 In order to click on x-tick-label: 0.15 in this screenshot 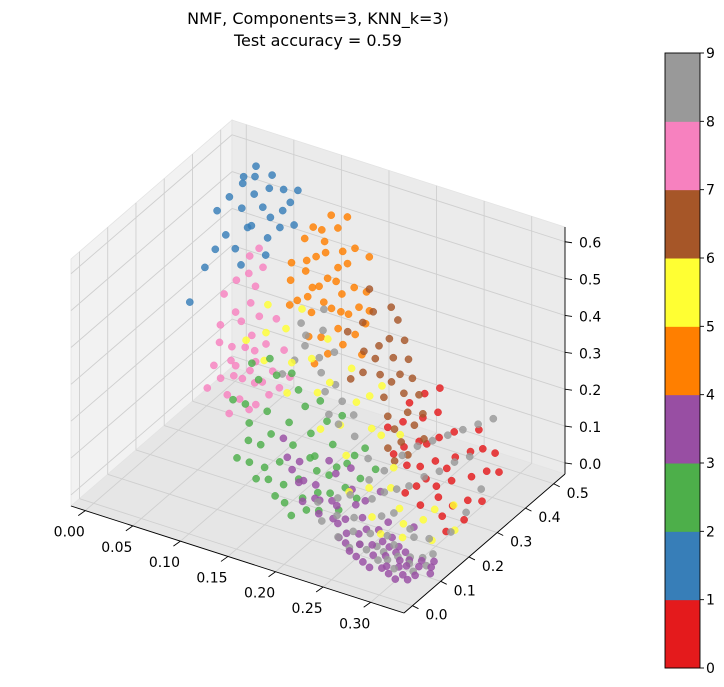, I will do `click(211, 578)`.